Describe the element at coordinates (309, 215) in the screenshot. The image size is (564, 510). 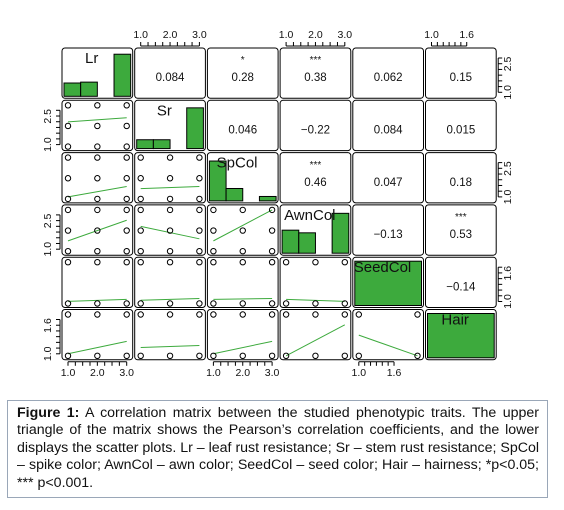
I see `variable-label-awncol: AwnCol` at that location.